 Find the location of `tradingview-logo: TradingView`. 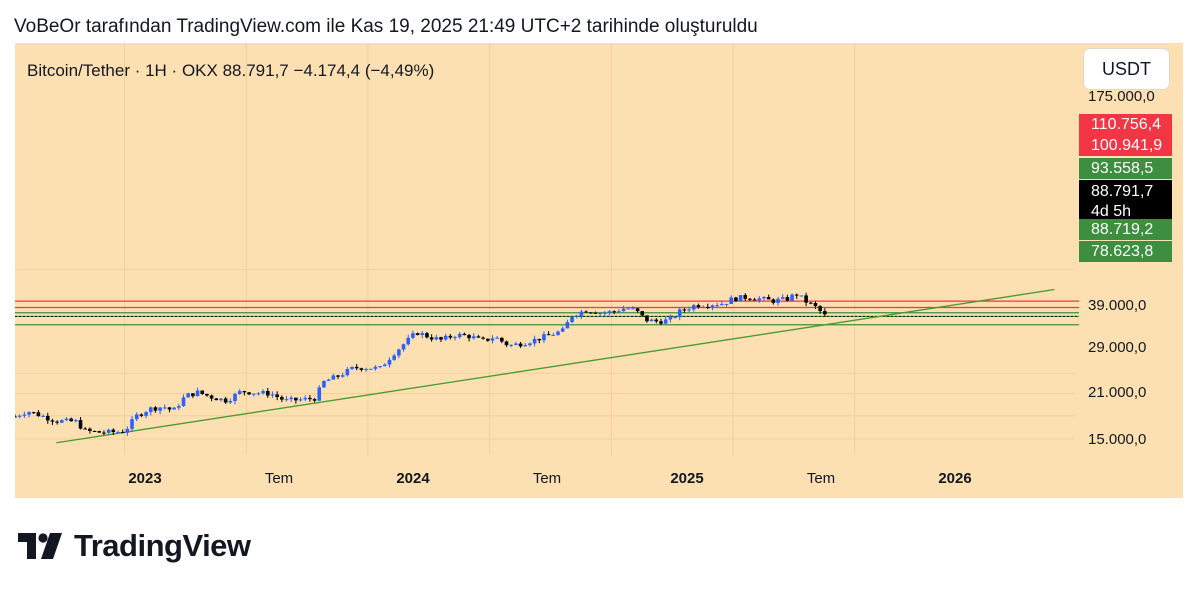

tradingview-logo: TradingView is located at coordinates (134, 546).